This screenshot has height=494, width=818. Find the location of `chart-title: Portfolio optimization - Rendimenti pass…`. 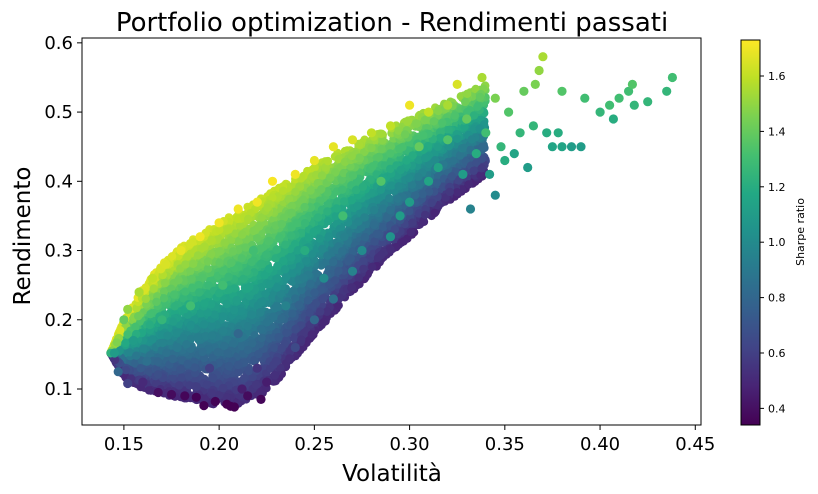

chart-title: Portfolio optimization - Rendimenti pass… is located at coordinates (392, 23).